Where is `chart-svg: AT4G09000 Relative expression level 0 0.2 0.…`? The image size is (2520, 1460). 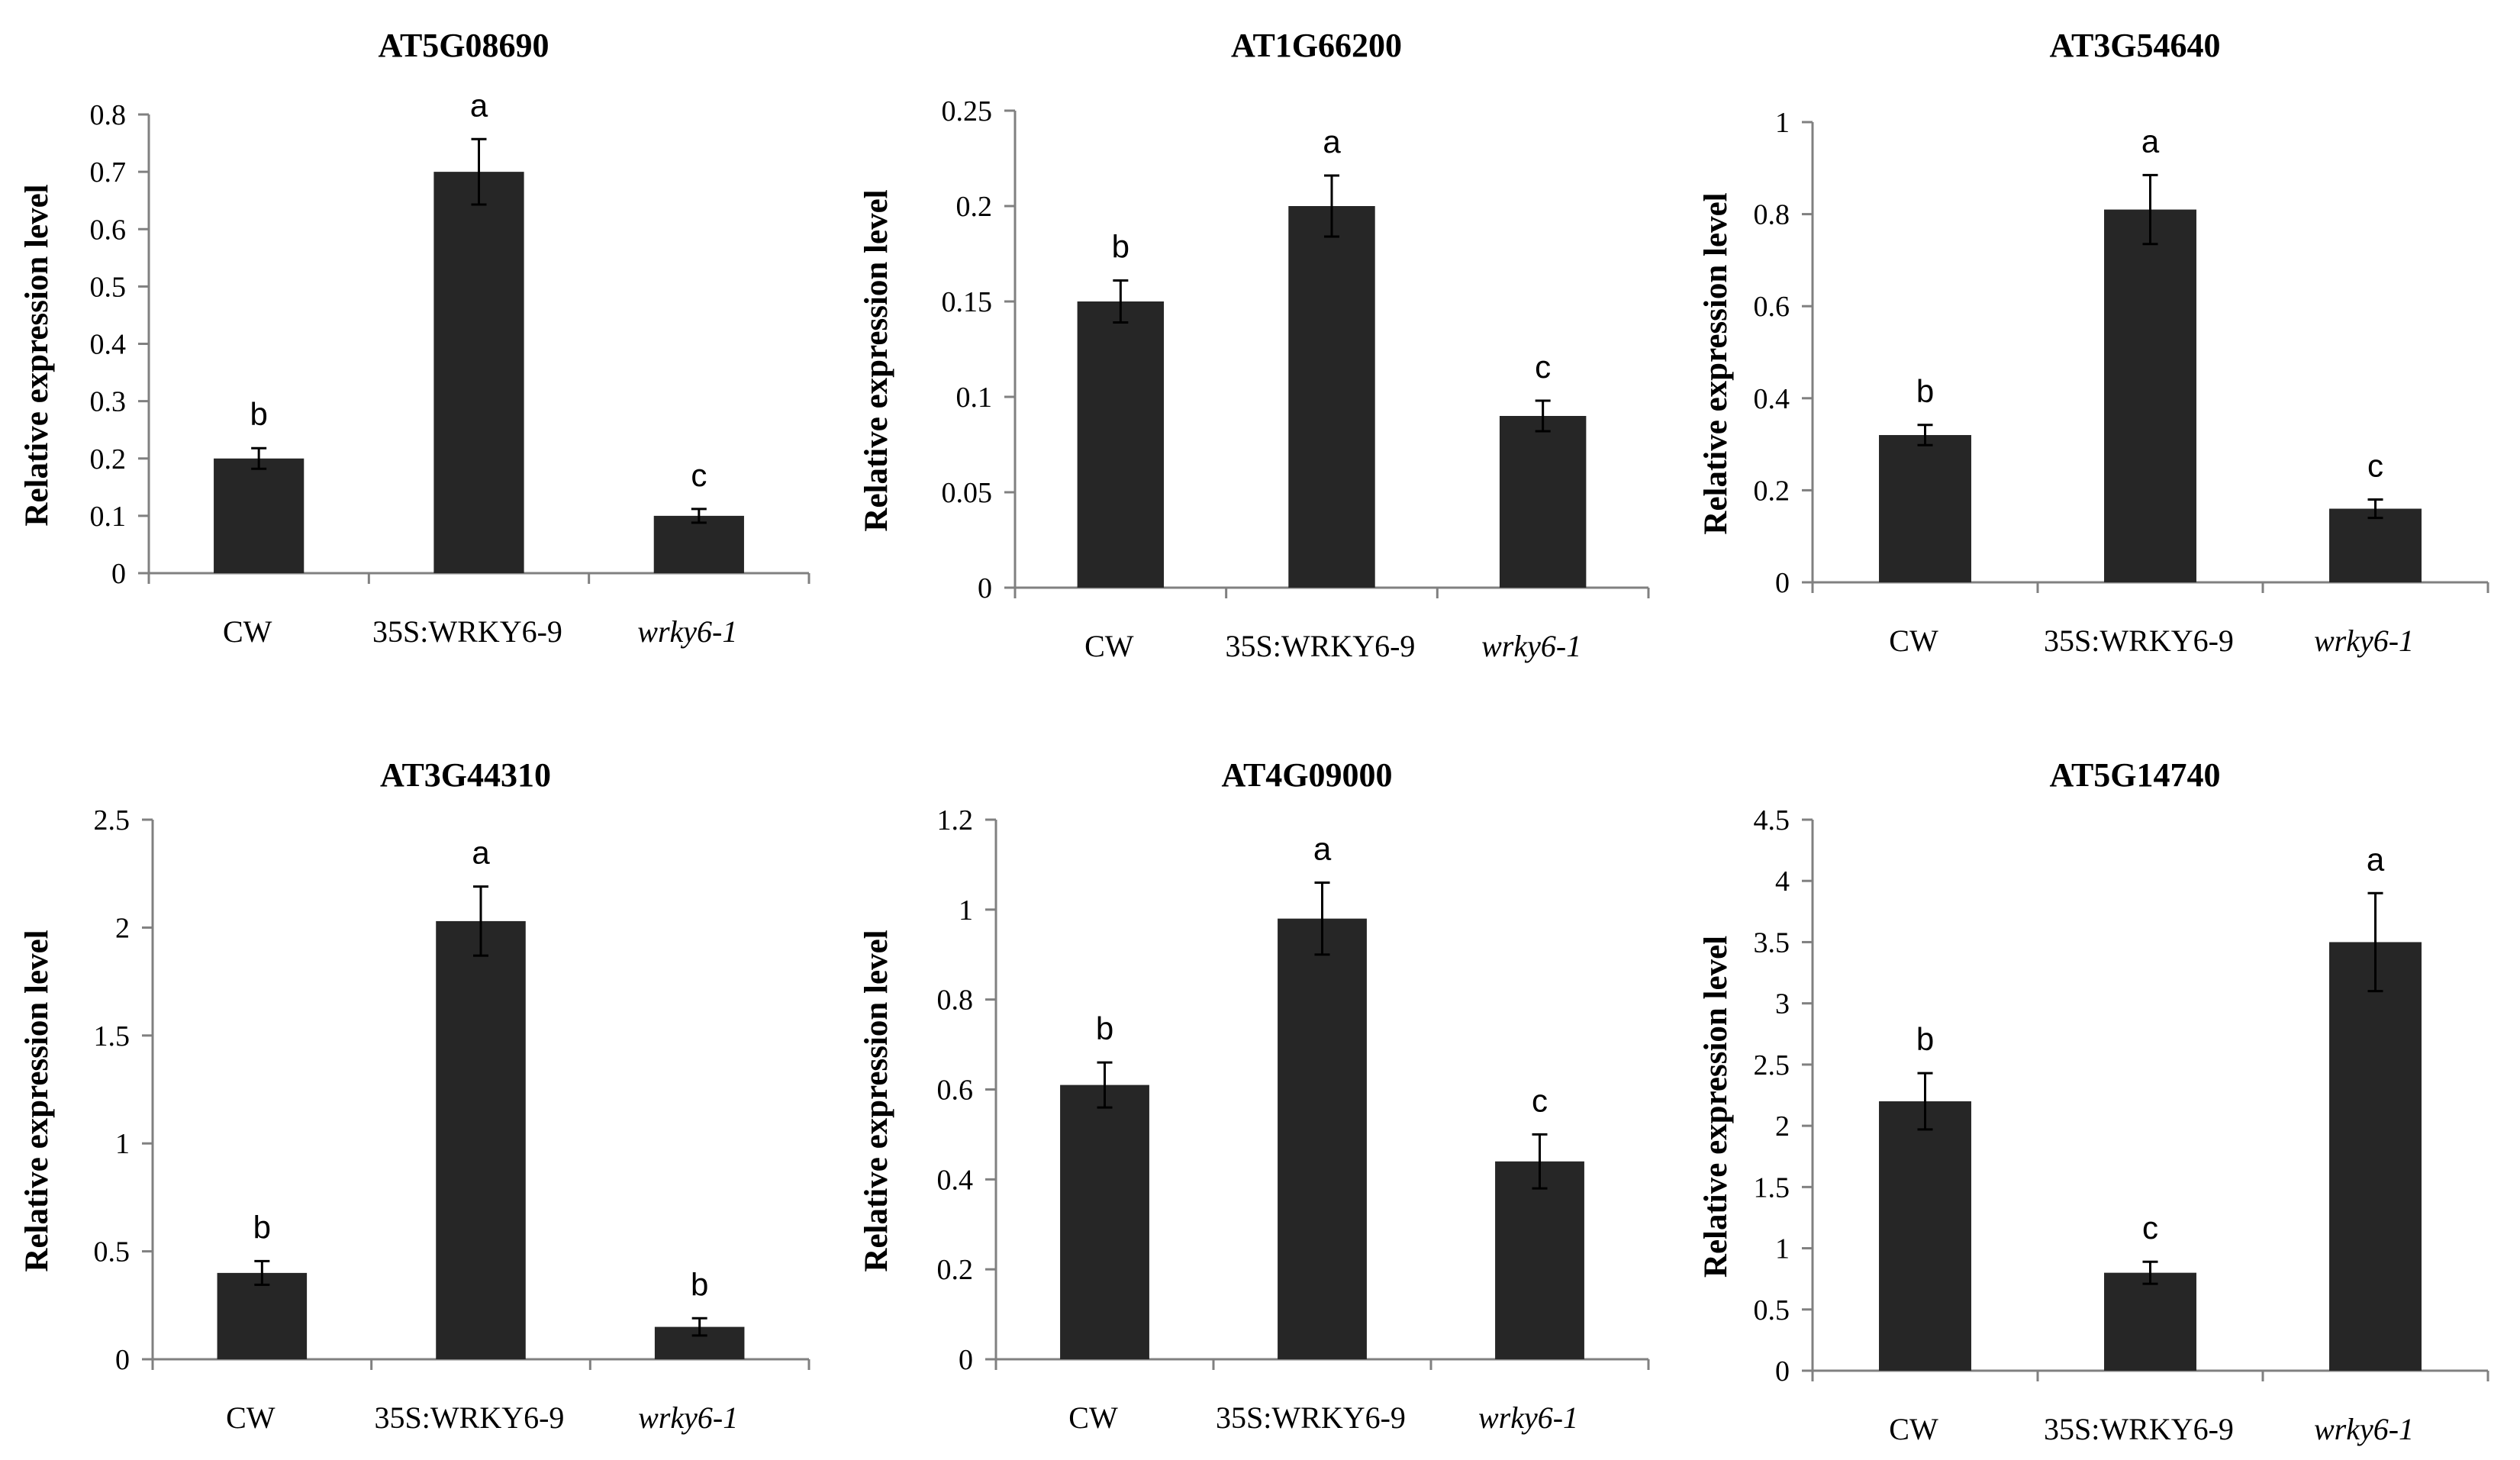 chart-svg: AT4G09000 Relative expression level 0 0.2 0.… is located at coordinates (1254, 1095).